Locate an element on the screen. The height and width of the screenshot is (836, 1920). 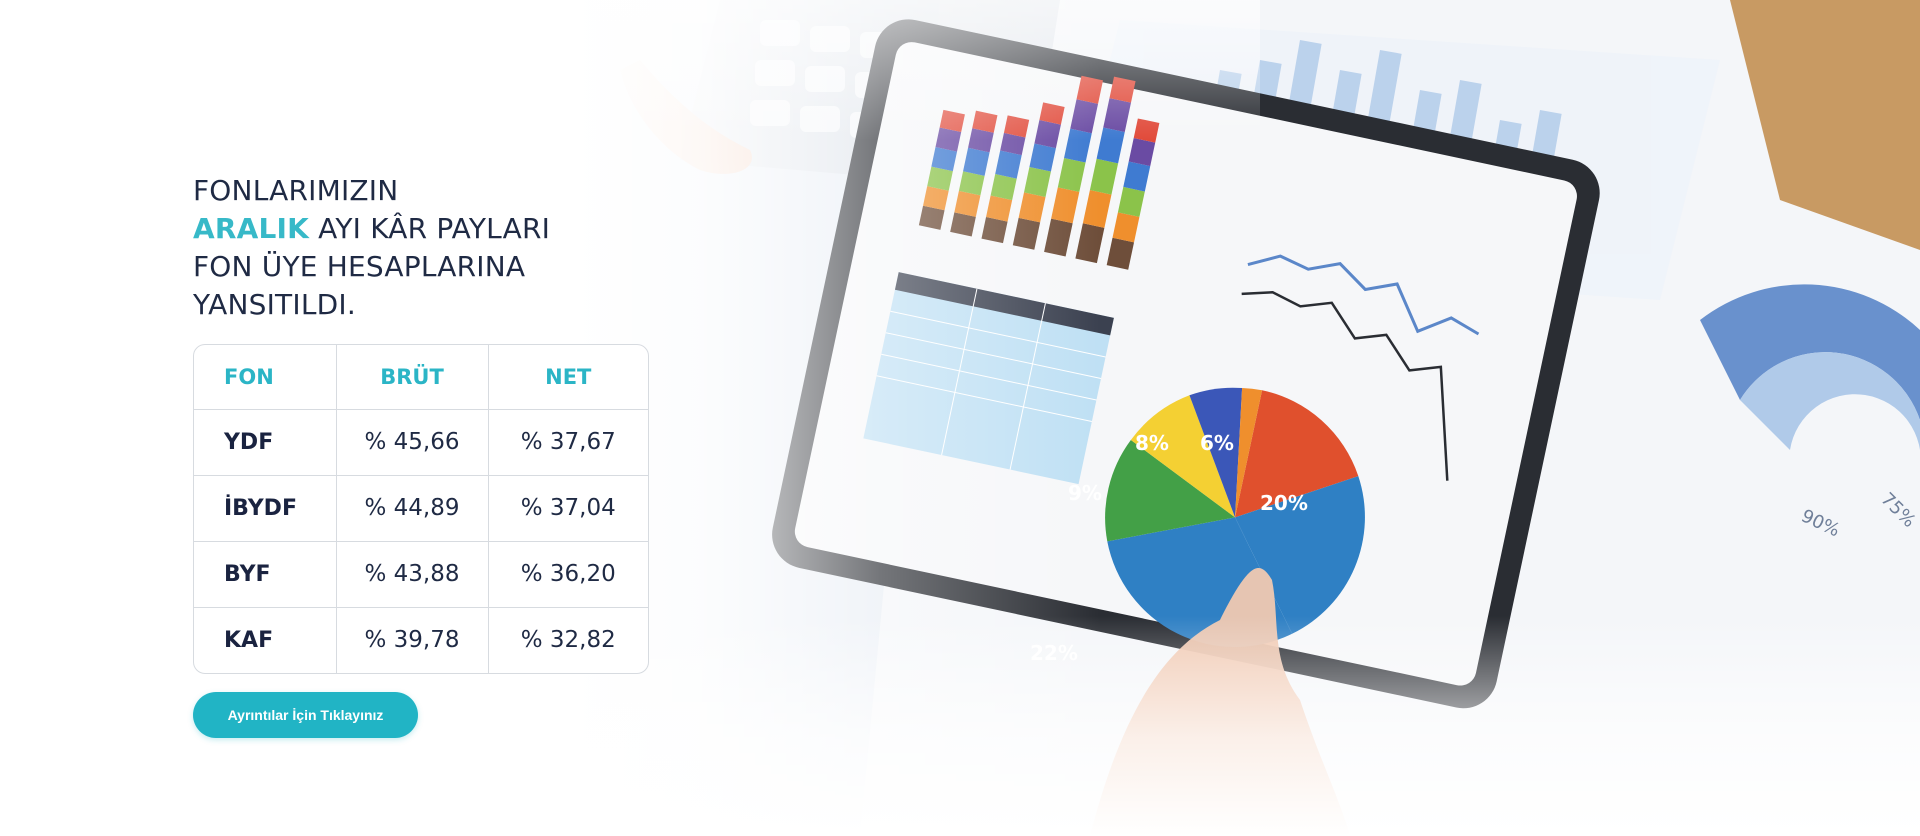
headline-line-2: ARALIK AYI KÂR PAYLARI is located at coordinates (453, 229).